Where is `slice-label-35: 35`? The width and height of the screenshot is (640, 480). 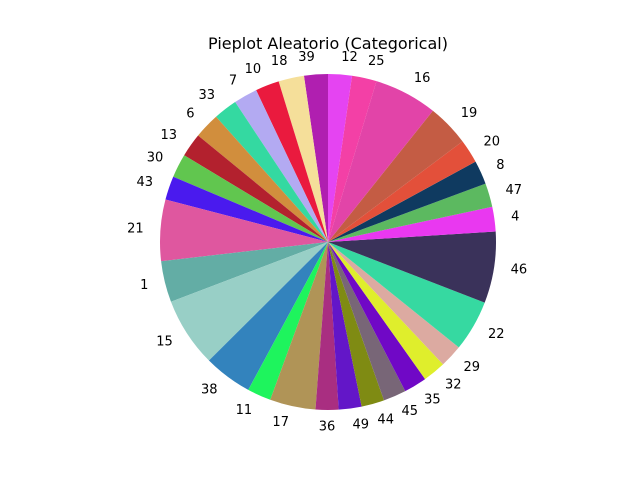 slice-label-35: 35 is located at coordinates (432, 399).